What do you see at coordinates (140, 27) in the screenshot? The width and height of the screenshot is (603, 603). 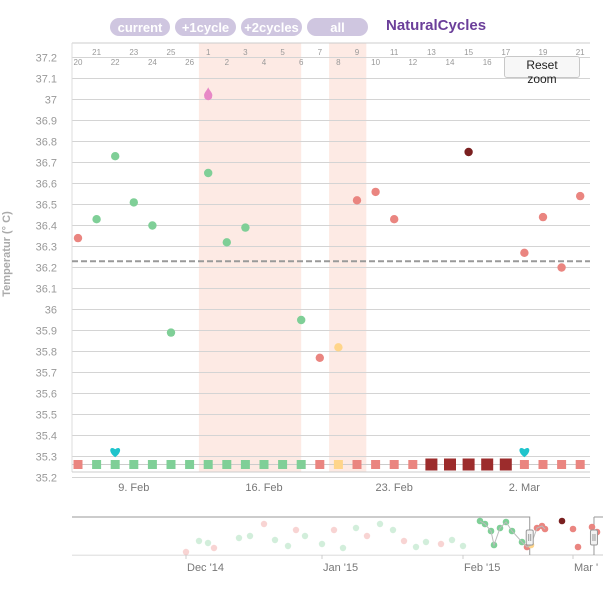 I see `current-cycle-button: current` at bounding box center [140, 27].